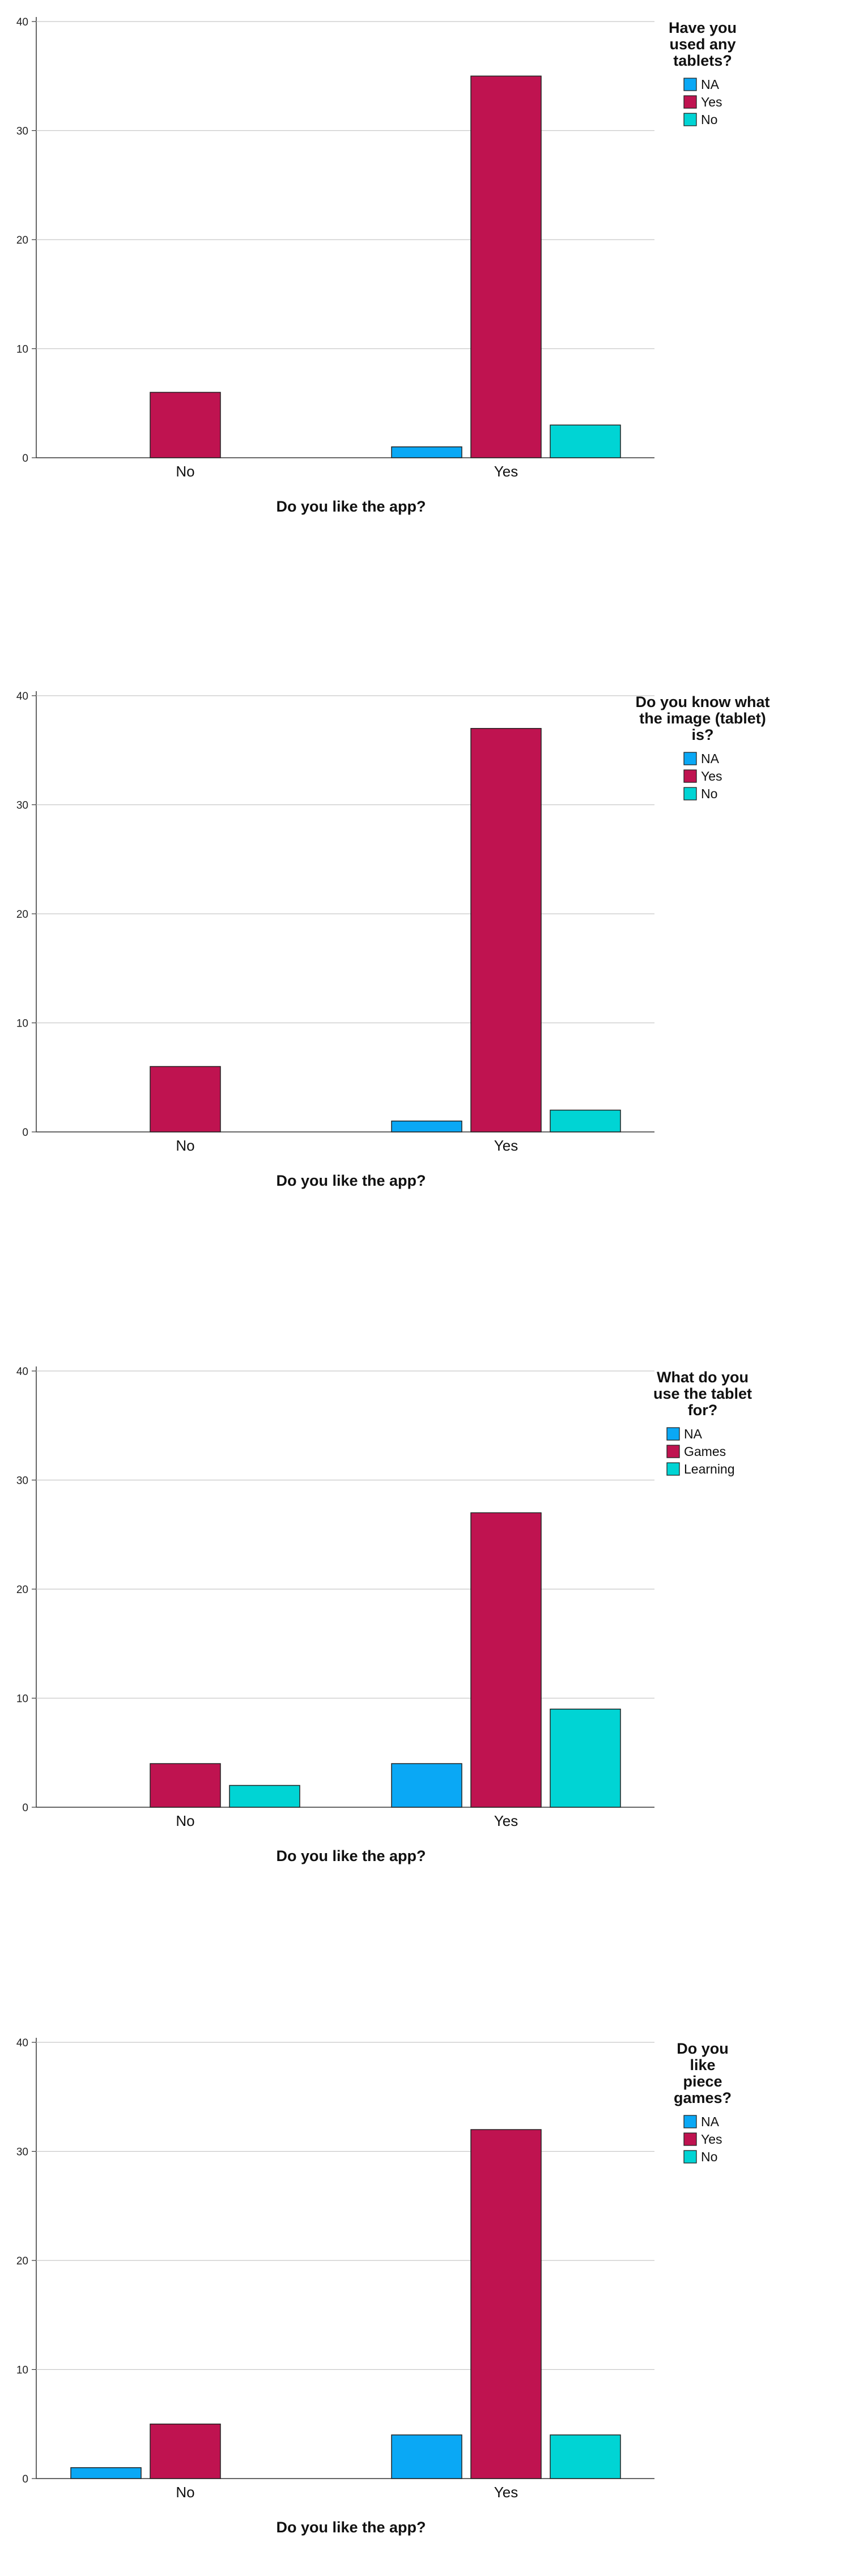  I want to click on legend-title: Do you know what the image (tablet) is?, so click(703, 718).